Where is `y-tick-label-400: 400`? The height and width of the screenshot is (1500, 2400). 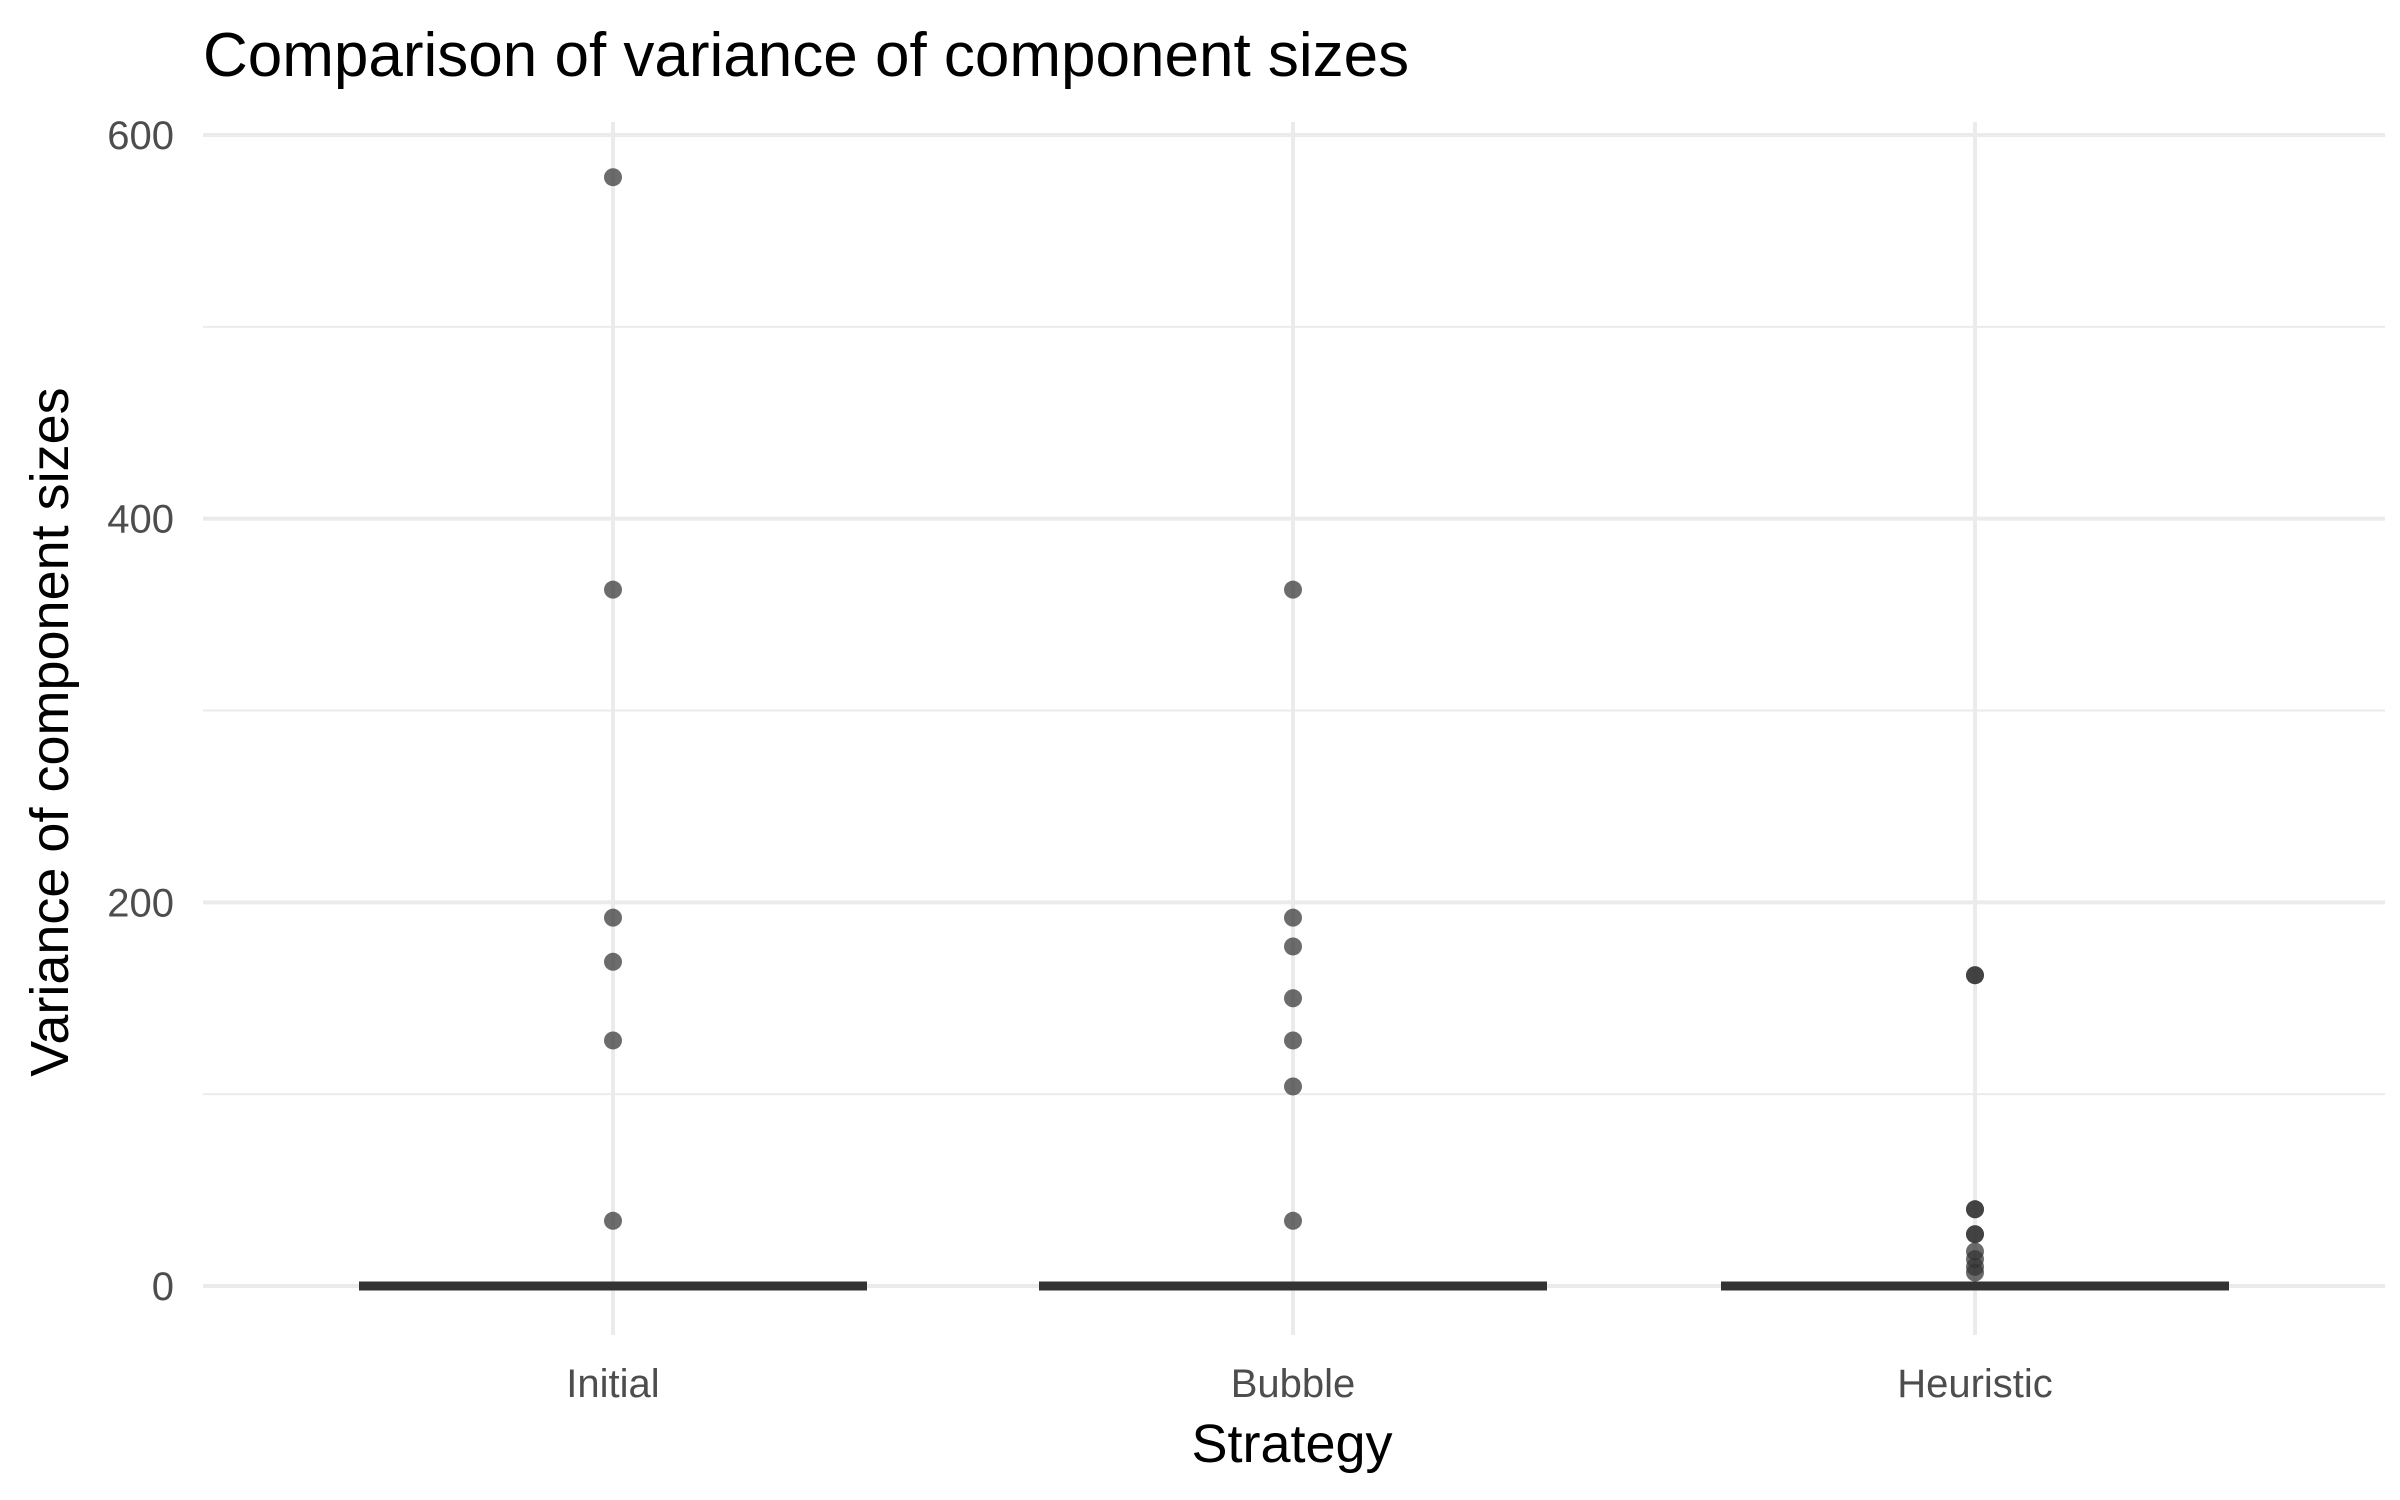
y-tick-label-400: 400 is located at coordinates (140, 520).